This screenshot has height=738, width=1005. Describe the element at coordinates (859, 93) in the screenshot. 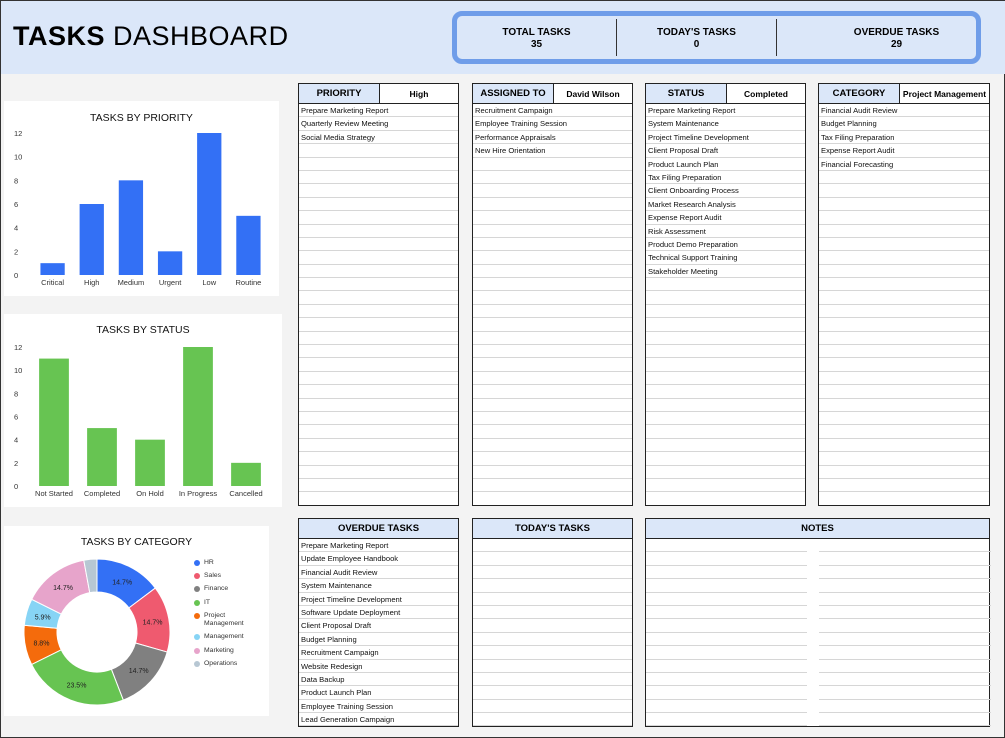

I see `category-filter-label: CATEGORY` at that location.